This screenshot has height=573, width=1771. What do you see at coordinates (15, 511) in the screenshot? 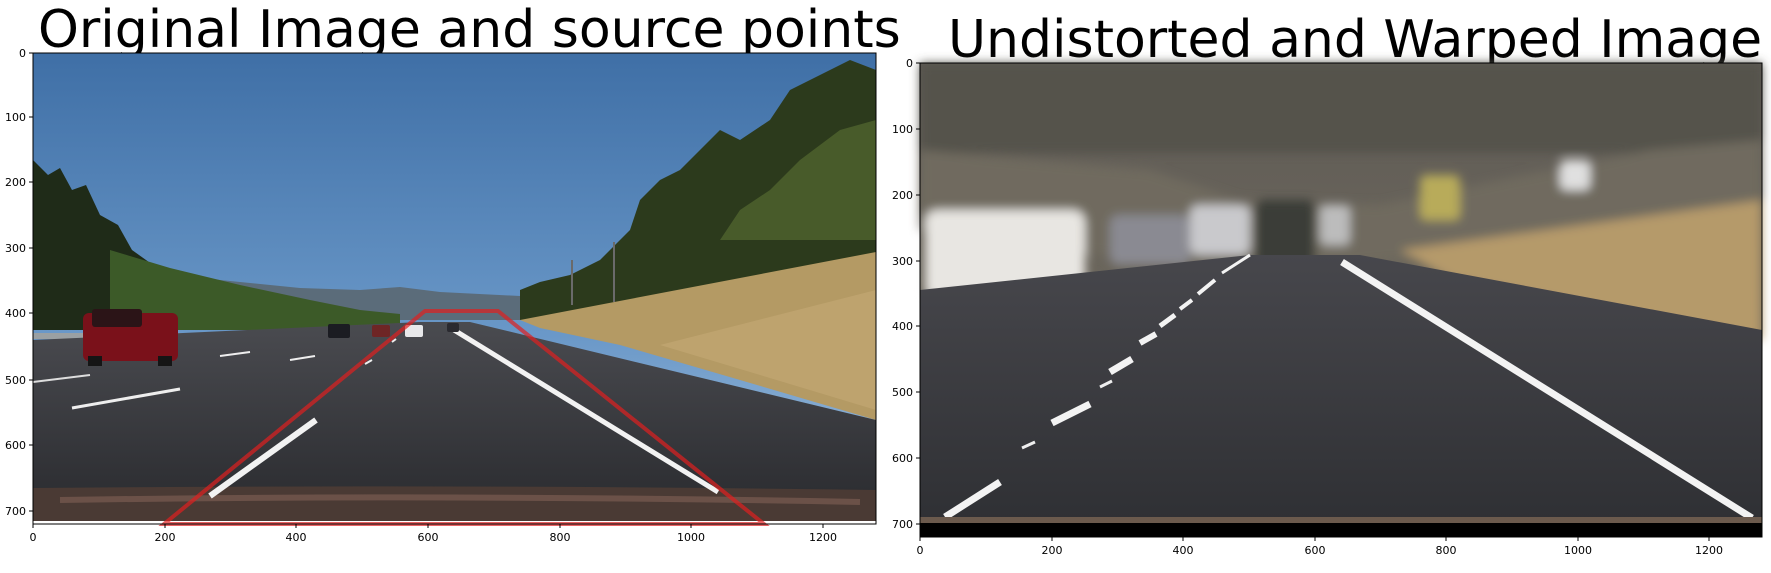
I see `left-y-tick-700: 700` at bounding box center [15, 511].